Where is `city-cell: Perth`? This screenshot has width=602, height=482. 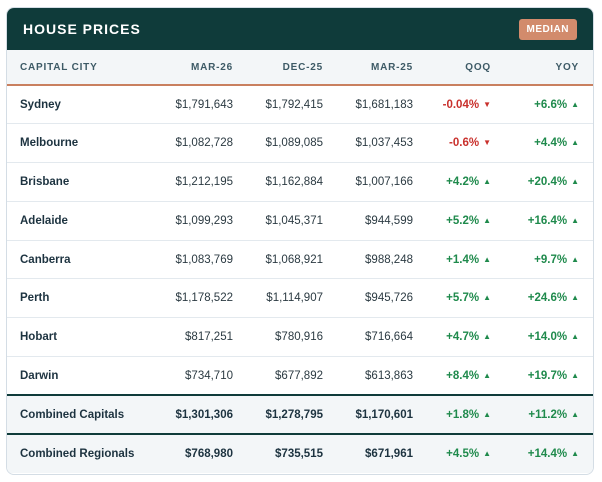
city-cell: Perth is located at coordinates (82, 298).